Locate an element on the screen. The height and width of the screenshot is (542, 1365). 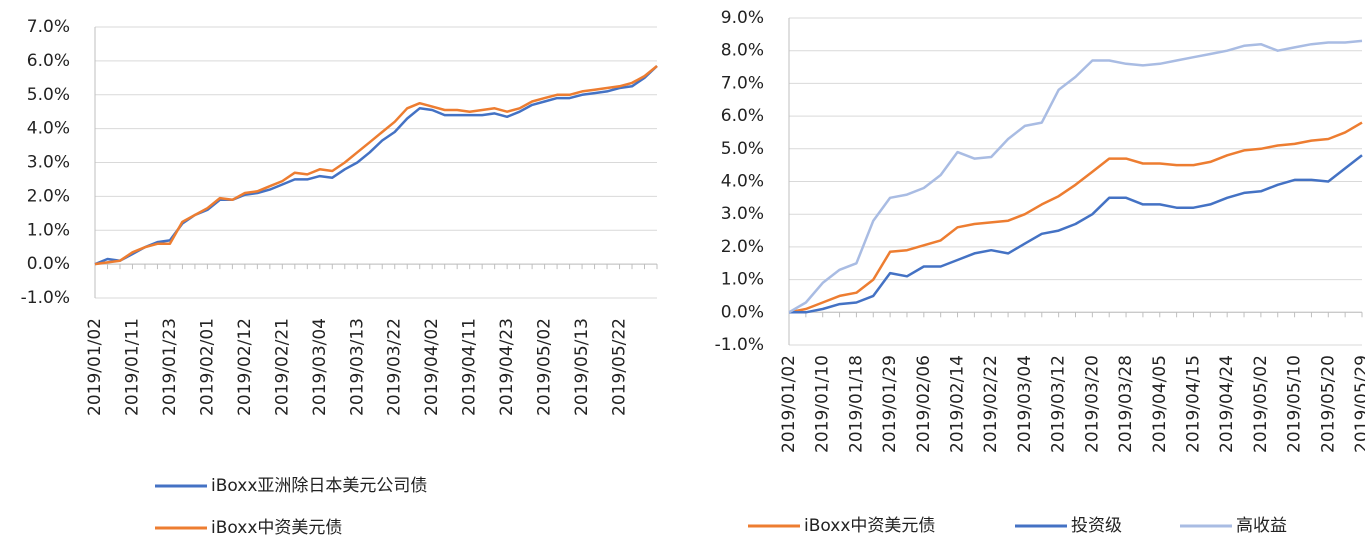
legend-label: 投资级 is located at coordinates (1096, 526).